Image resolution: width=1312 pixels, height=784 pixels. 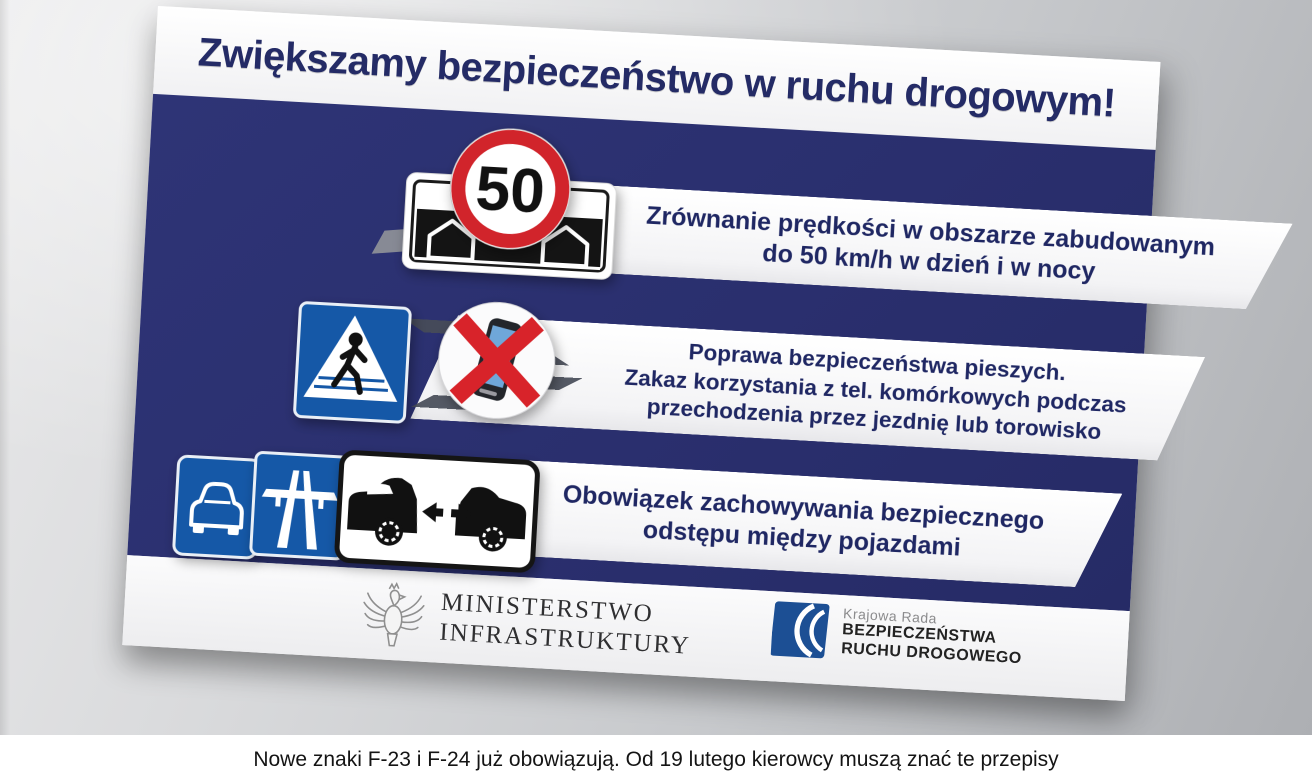 What do you see at coordinates (566, 624) in the screenshot?
I see `ministry-name: MINISTERSTWO INFRASTRUKTURY` at bounding box center [566, 624].